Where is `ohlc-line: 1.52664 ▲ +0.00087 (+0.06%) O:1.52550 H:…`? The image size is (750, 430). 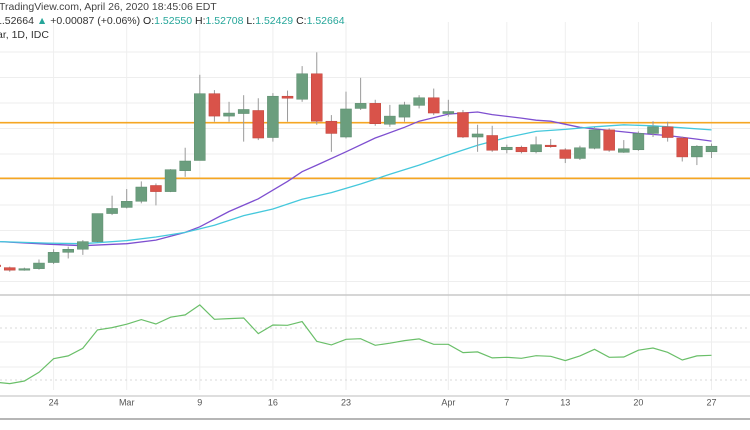 ohlc-line: 1.52664 ▲ +0.00087 (+0.06%) O:1.52550 H:… is located at coordinates (172, 21).